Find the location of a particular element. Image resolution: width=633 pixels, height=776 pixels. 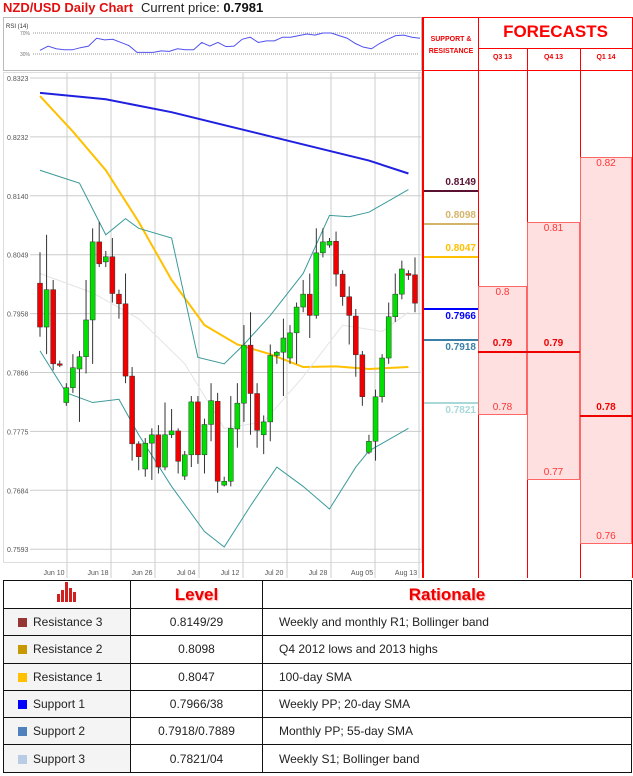

rationale: Weekly S1; Bollinger band is located at coordinates (447, 758).